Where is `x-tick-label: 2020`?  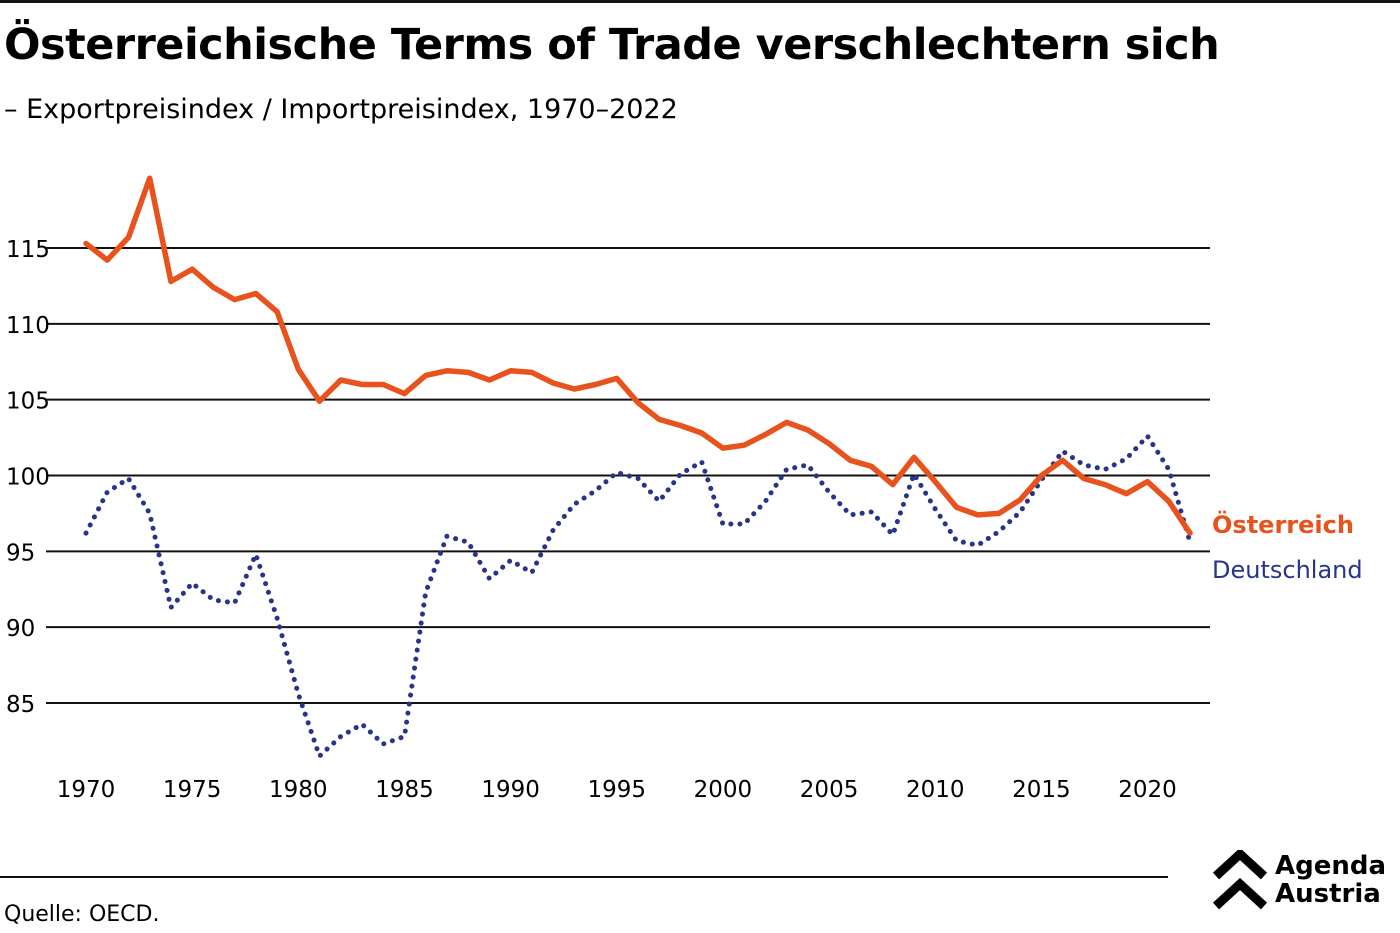 x-tick-label: 2020 is located at coordinates (1147, 790).